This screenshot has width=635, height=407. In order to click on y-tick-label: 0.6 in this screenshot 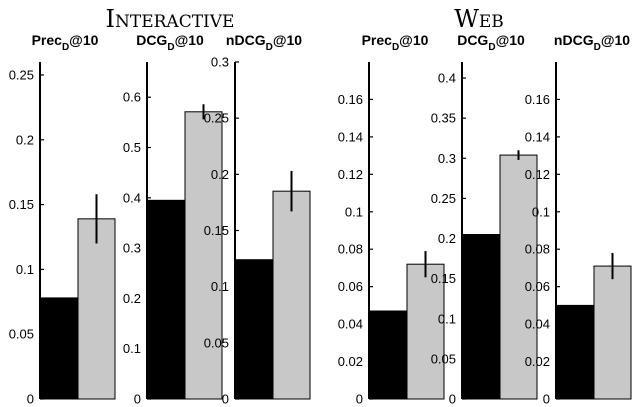, I will do `click(132, 97)`.